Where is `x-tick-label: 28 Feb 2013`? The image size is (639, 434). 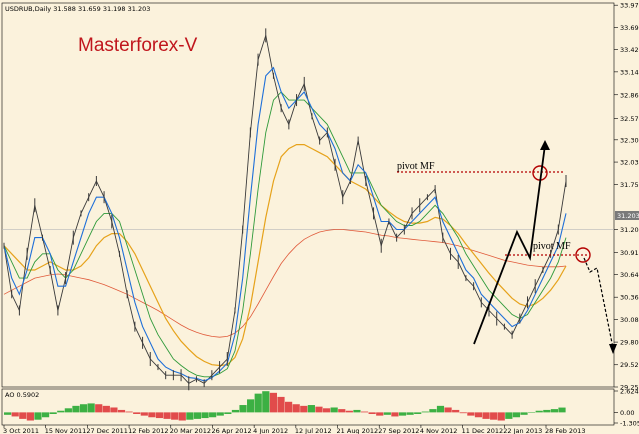
x-tick-label: 28 Feb 2013 is located at coordinates (565, 430).